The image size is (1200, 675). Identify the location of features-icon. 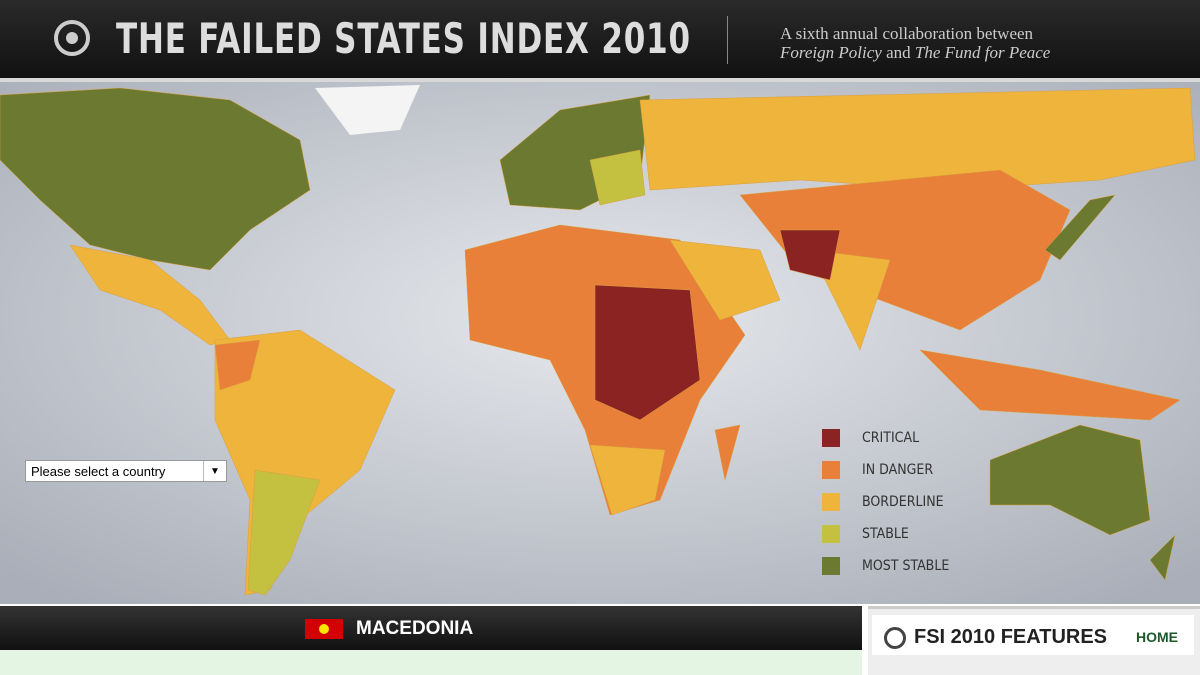
(895, 638).